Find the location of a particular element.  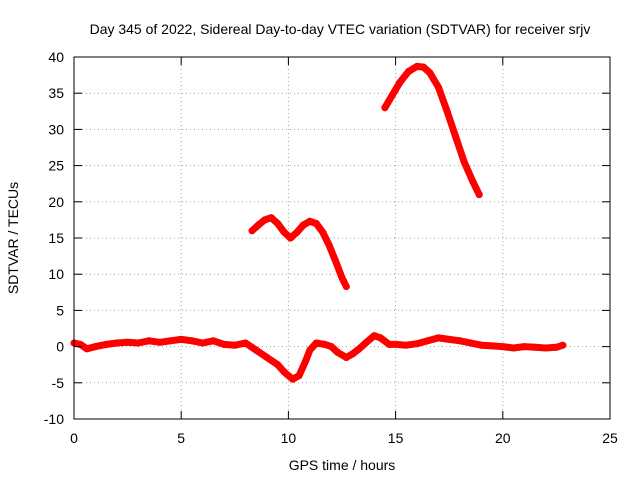

y-tick-label: -10 is located at coordinates (54, 419).